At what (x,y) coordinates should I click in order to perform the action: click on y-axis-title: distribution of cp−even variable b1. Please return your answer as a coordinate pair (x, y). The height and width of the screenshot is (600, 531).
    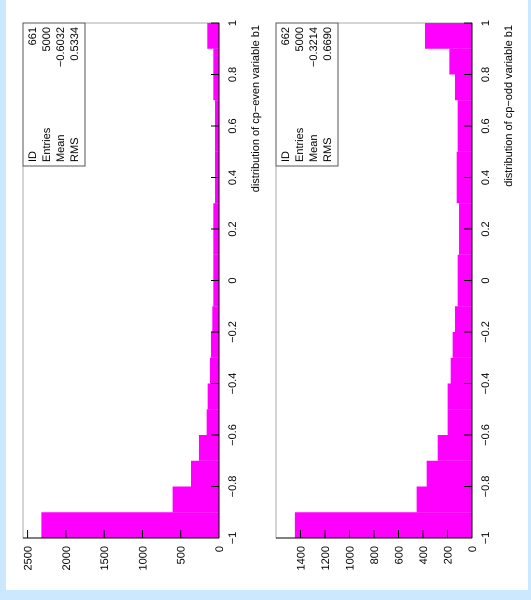
    Looking at the image, I should click on (256, 108).